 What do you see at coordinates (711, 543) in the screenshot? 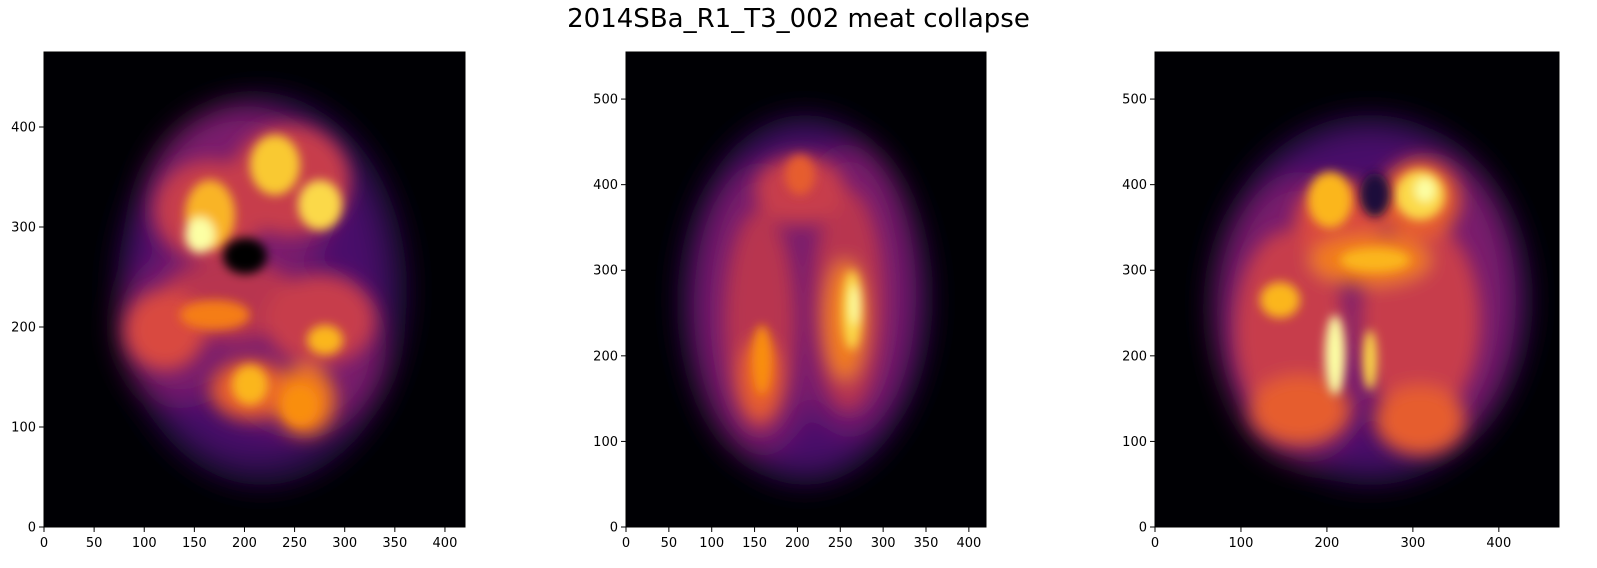
I see `panel-2-x-tick-label: 100` at bounding box center [711, 543].